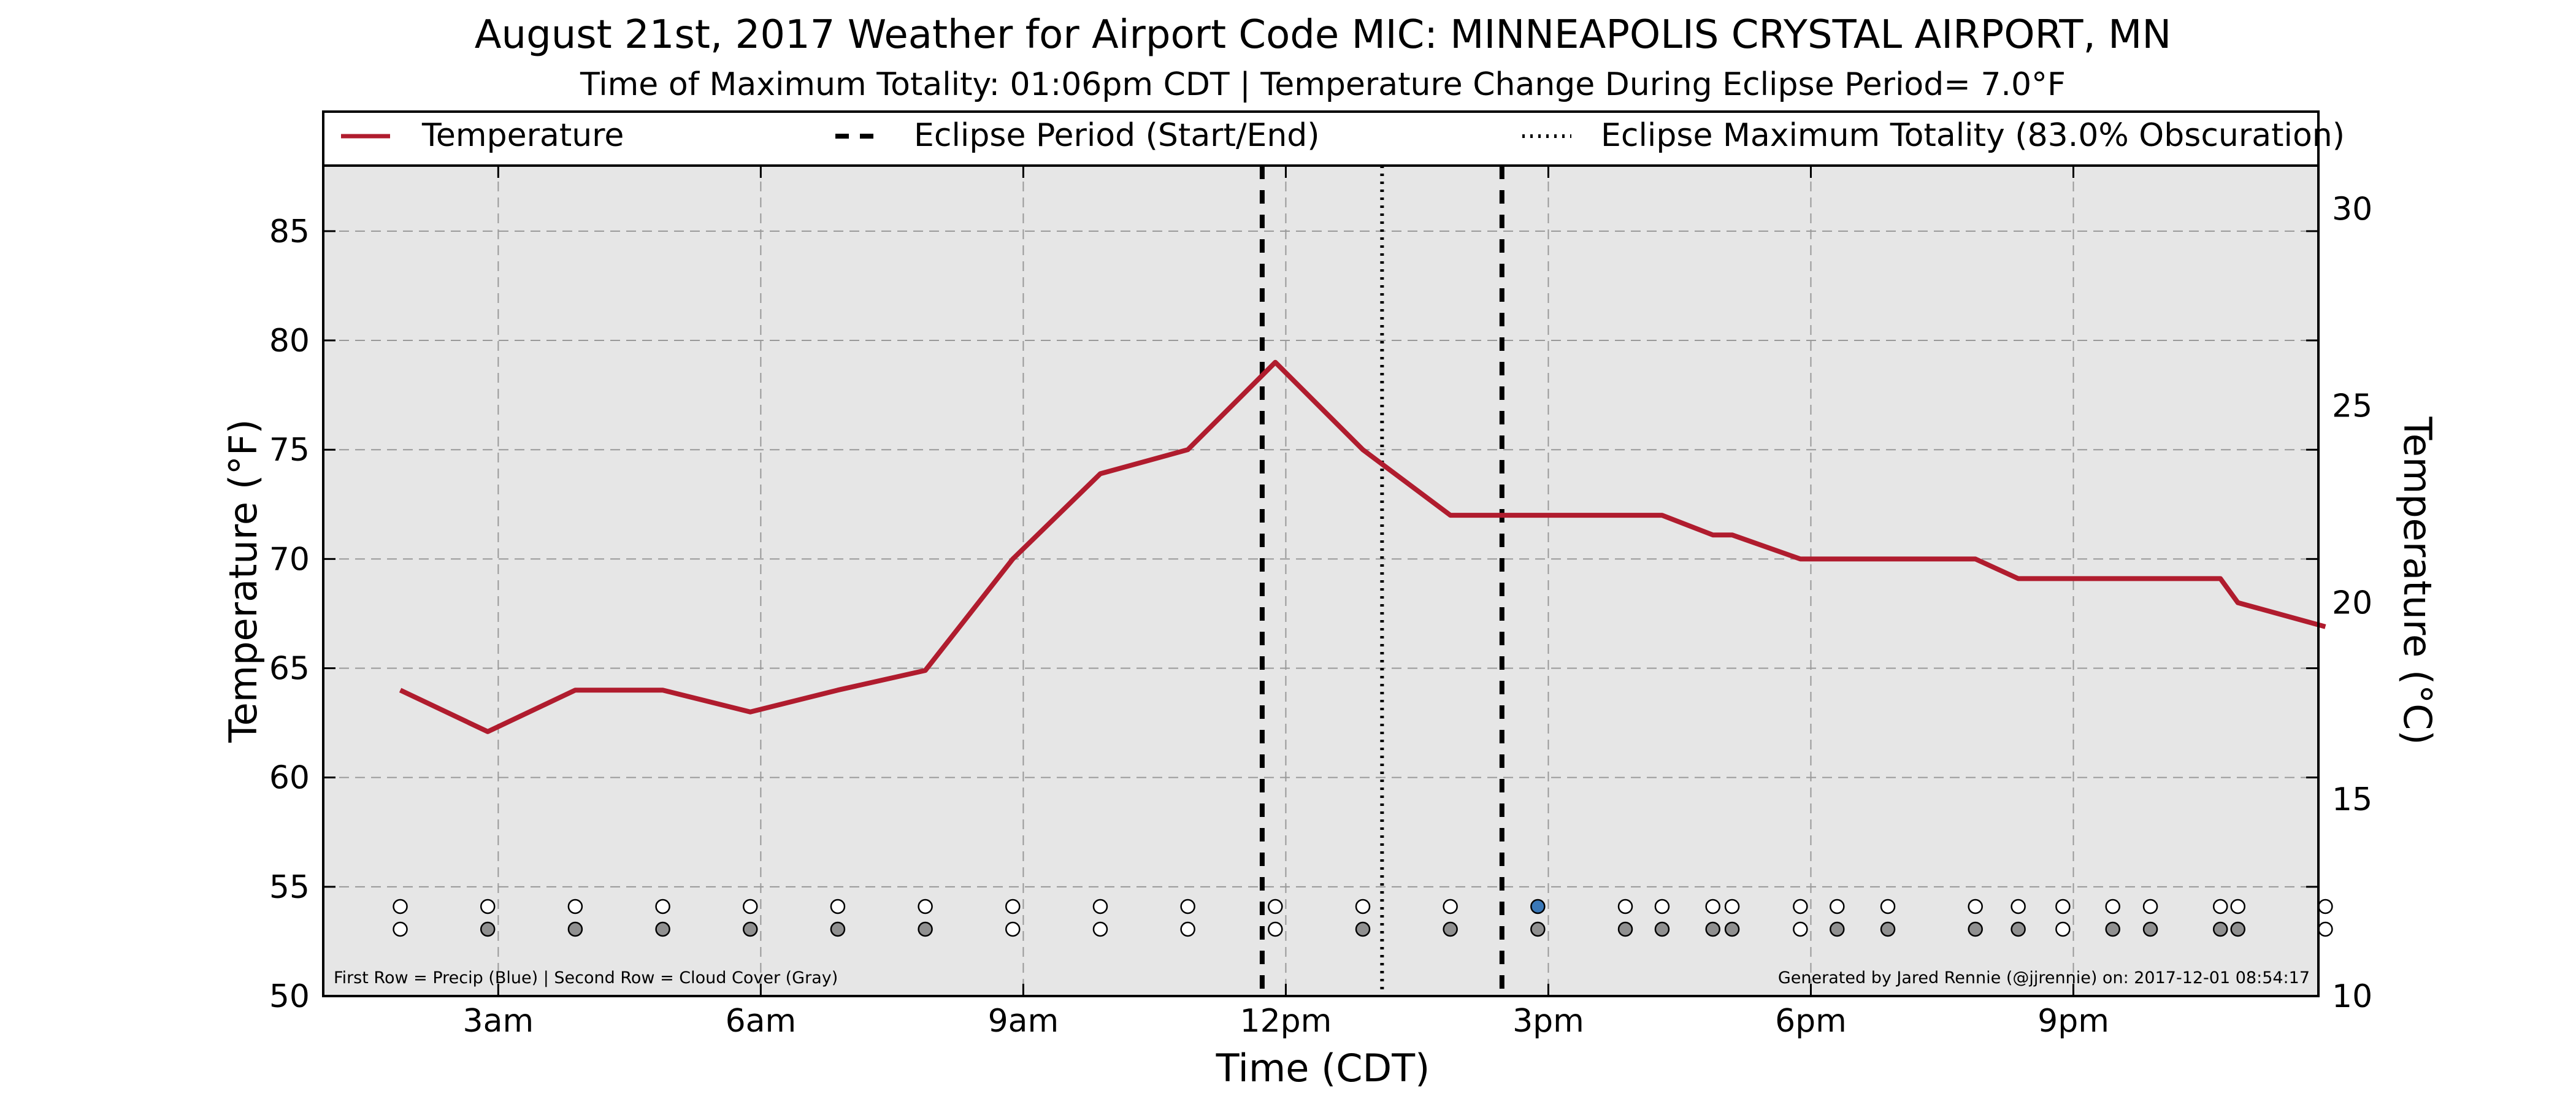  Describe the element at coordinates (761, 1021) in the screenshot. I see `x-tick-label: 6am` at that location.